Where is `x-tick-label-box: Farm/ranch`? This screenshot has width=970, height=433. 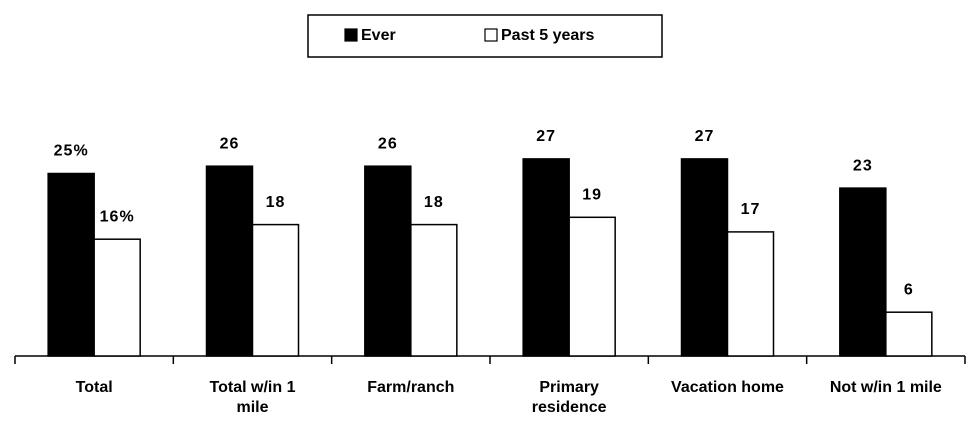
x-tick-label-box: Farm/ranch is located at coordinates (411, 387).